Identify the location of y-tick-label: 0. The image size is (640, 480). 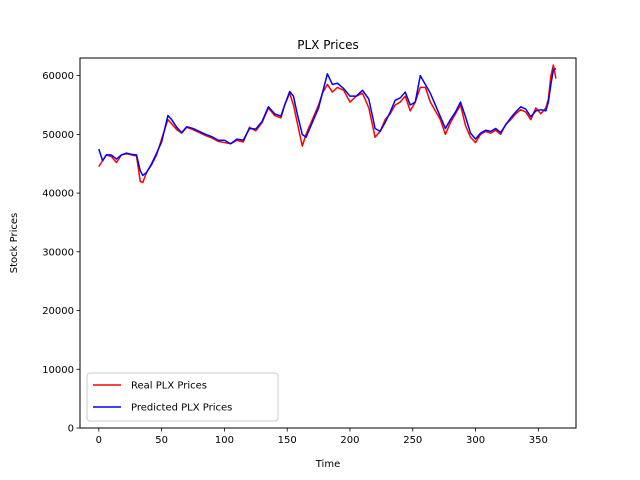
(71, 429).